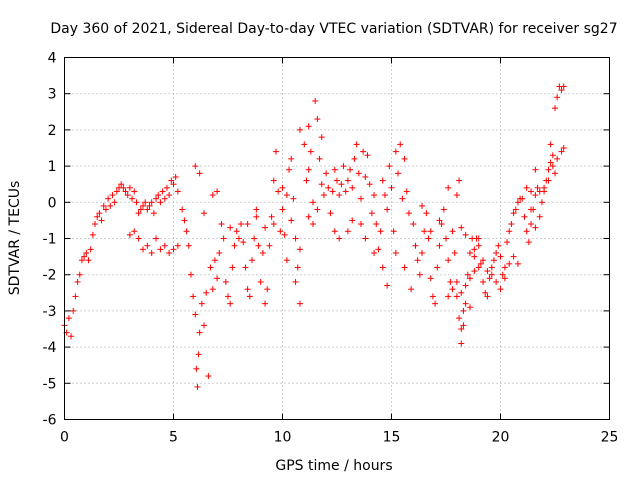 This screenshot has width=640, height=480. What do you see at coordinates (64, 438) in the screenshot?
I see `x-tick-label: 0` at bounding box center [64, 438].